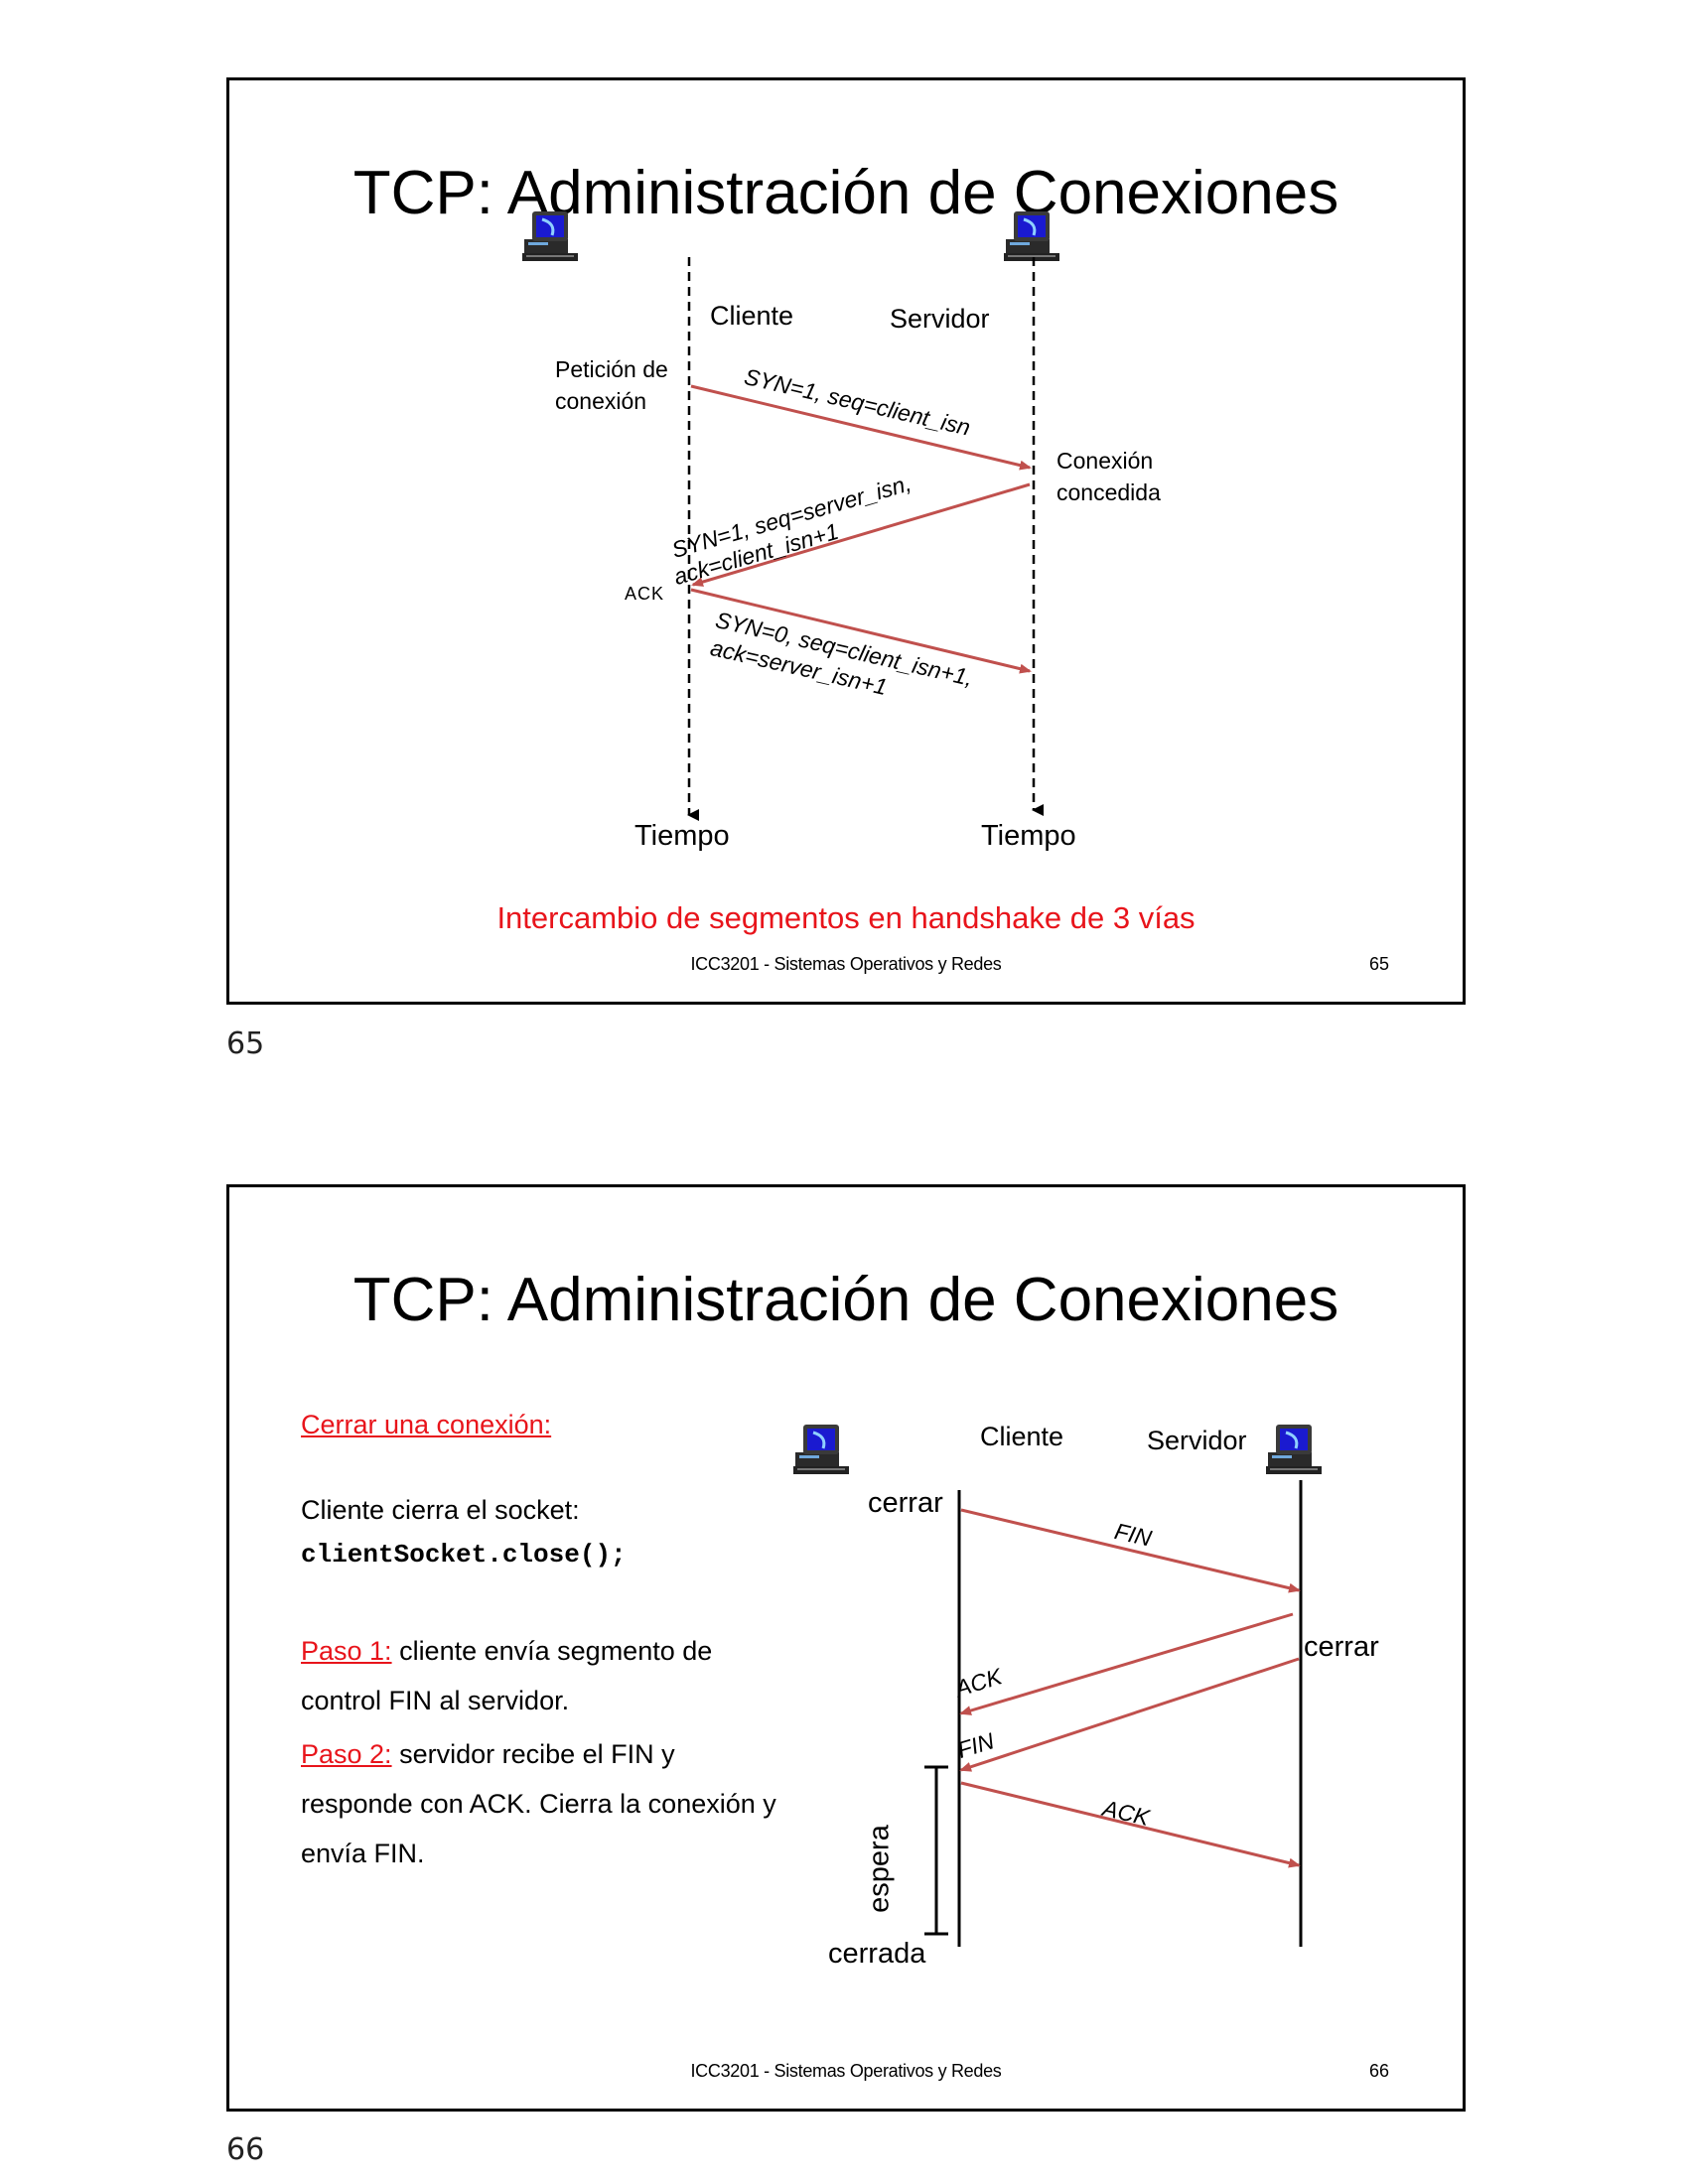 Image resolution: width=1688 pixels, height=2184 pixels. I want to click on paso1-label: Paso 1:, so click(346, 1651).